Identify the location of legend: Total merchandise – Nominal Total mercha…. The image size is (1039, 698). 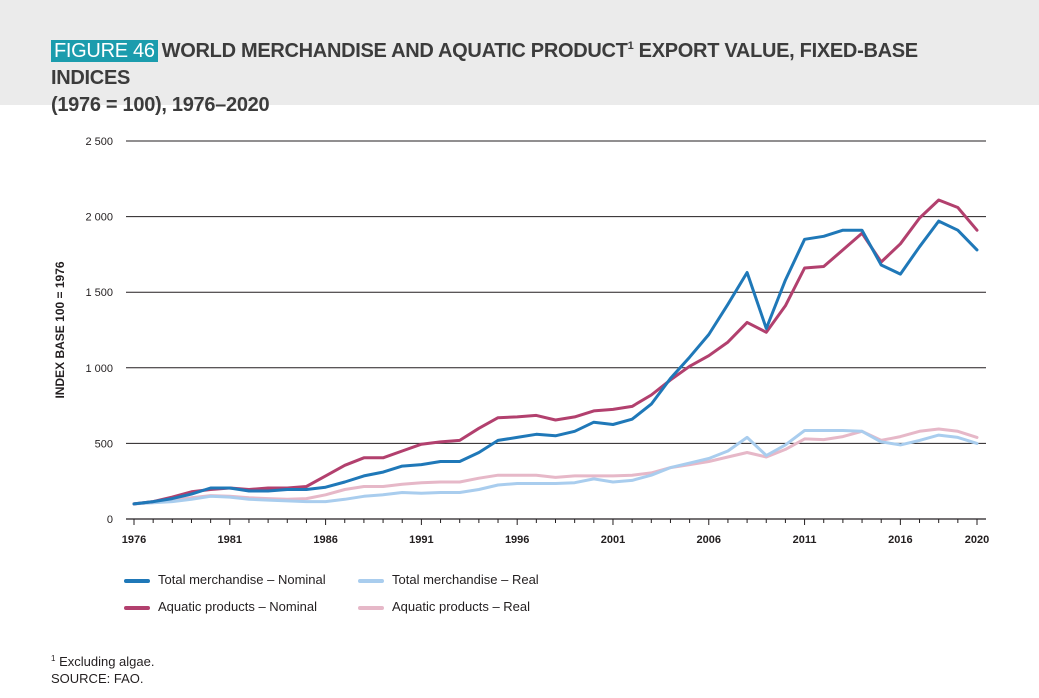
(474, 602).